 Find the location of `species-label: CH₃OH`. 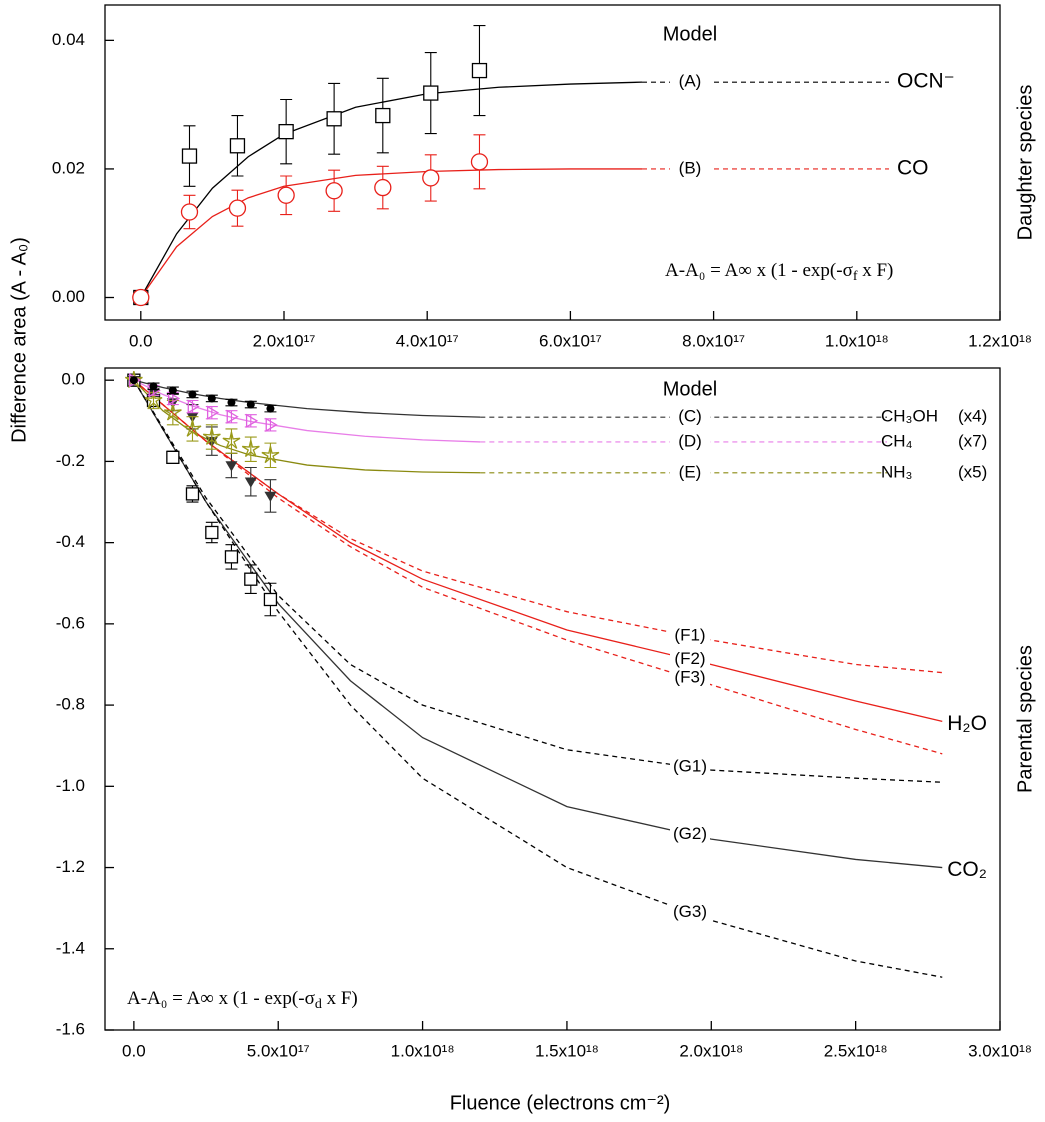

species-label: CH₃OH is located at coordinates (909, 416).